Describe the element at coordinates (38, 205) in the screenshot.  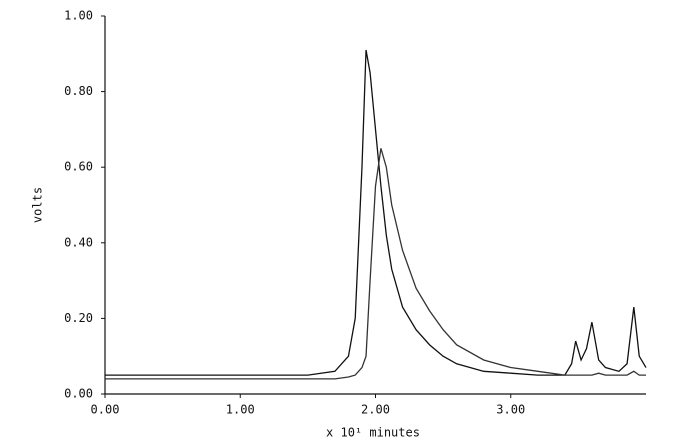
I see `y-axis-label: volts` at that location.